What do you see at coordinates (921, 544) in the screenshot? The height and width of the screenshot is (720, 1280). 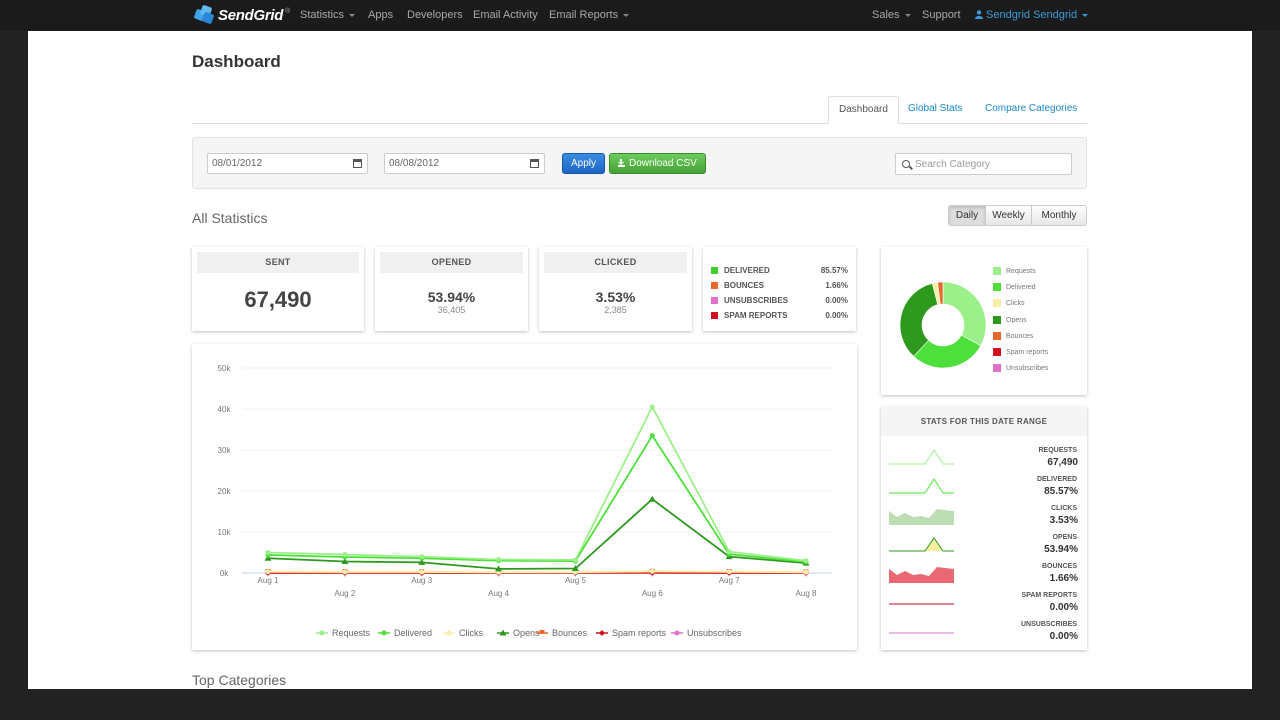 I see `sparkline-opens` at bounding box center [921, 544].